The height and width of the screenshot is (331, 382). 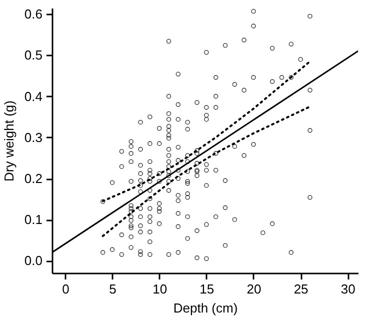 I want to click on x-tick-label: 20, so click(x=254, y=289).